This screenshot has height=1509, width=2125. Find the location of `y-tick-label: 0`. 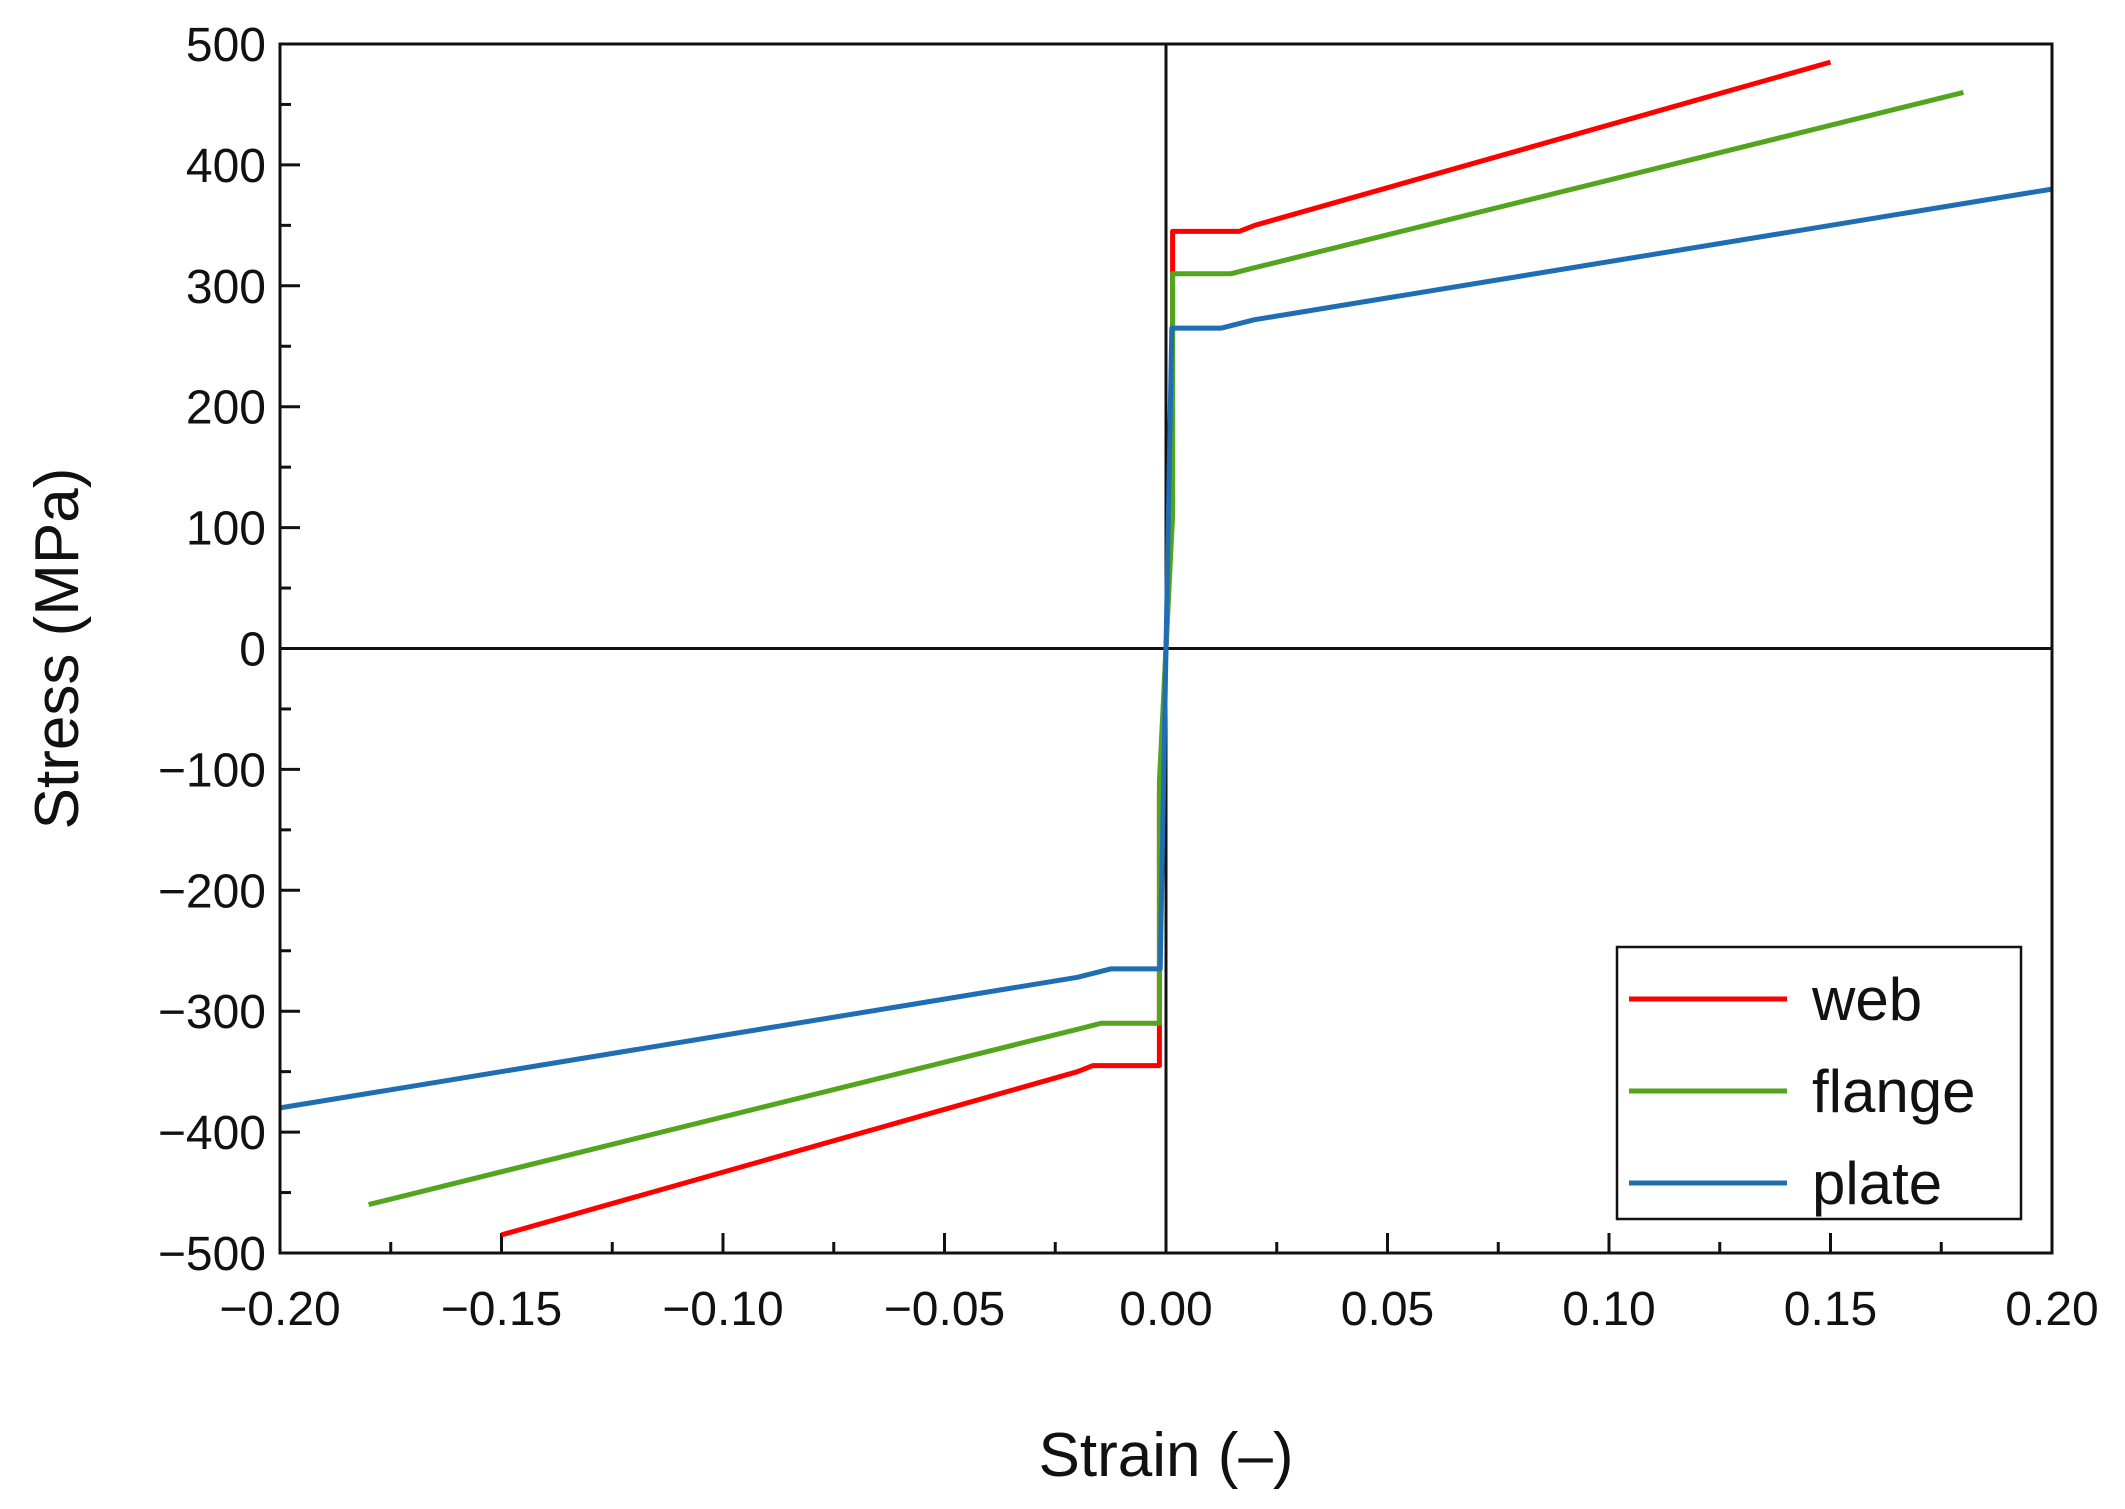

y-tick-label: 0 is located at coordinates (252, 650).